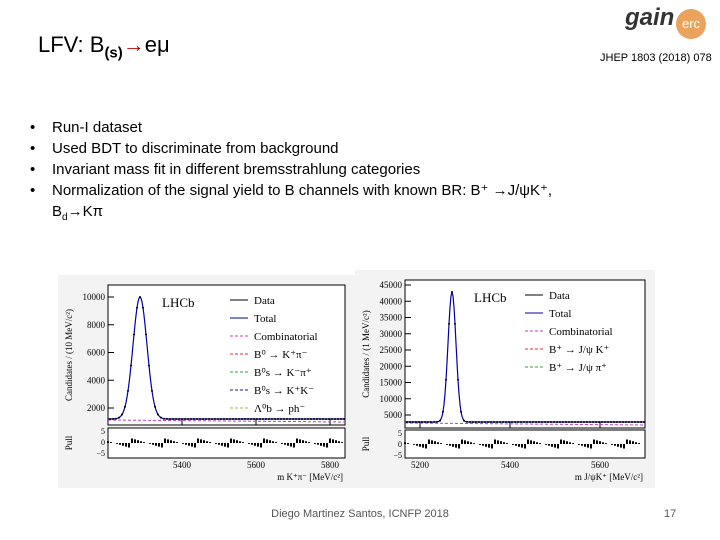 The width and height of the screenshot is (720, 540). Describe the element at coordinates (391, 366) in the screenshot. I see `y-tick-label: 20000` at that location.